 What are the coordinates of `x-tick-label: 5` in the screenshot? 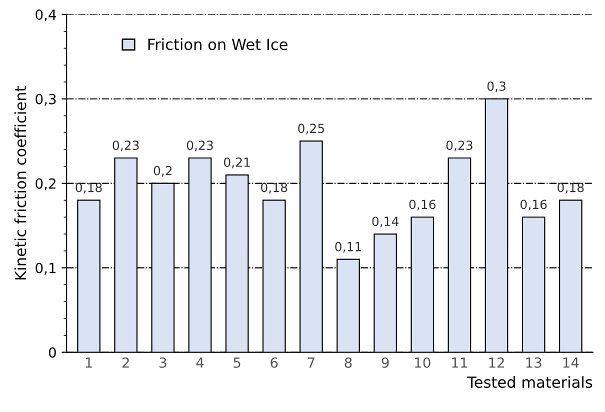 It's located at (237, 363).